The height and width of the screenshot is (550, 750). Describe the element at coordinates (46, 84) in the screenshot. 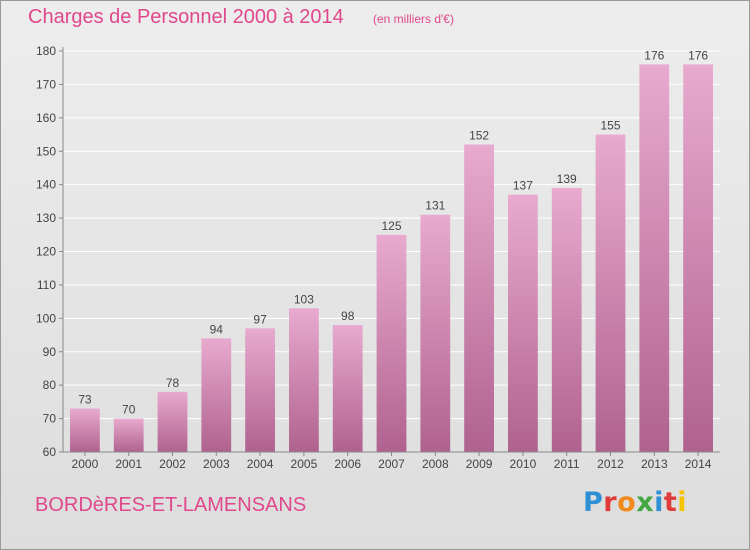

I see `y-tick-label: 170` at that location.